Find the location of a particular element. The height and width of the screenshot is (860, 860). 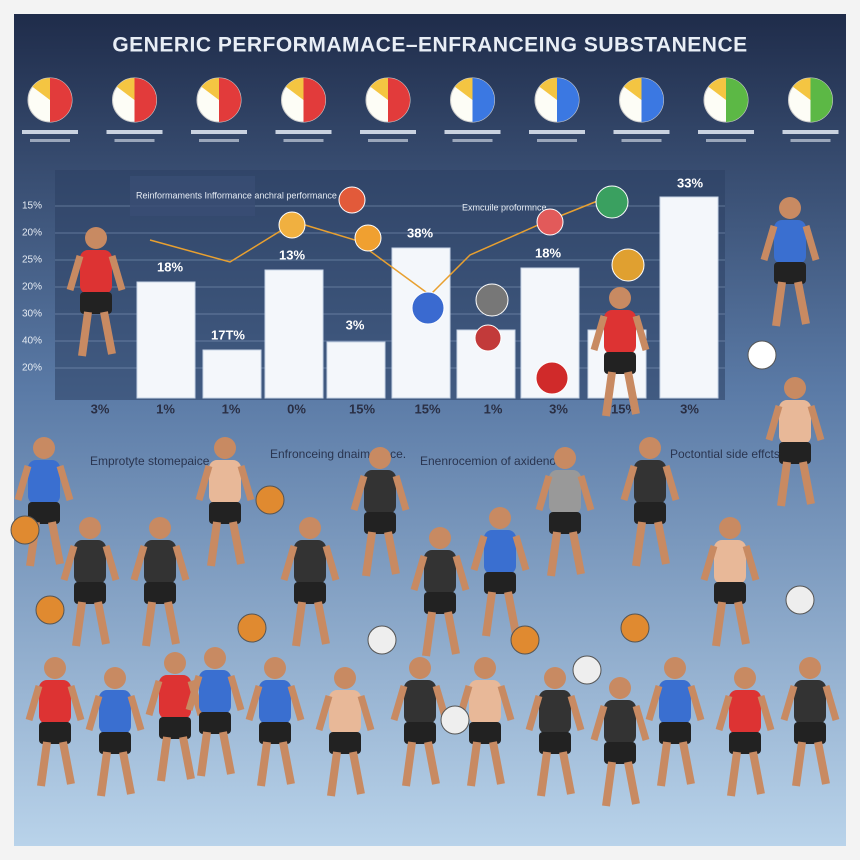

annotation: Exmcuile proformnce is located at coordinates (504, 207).